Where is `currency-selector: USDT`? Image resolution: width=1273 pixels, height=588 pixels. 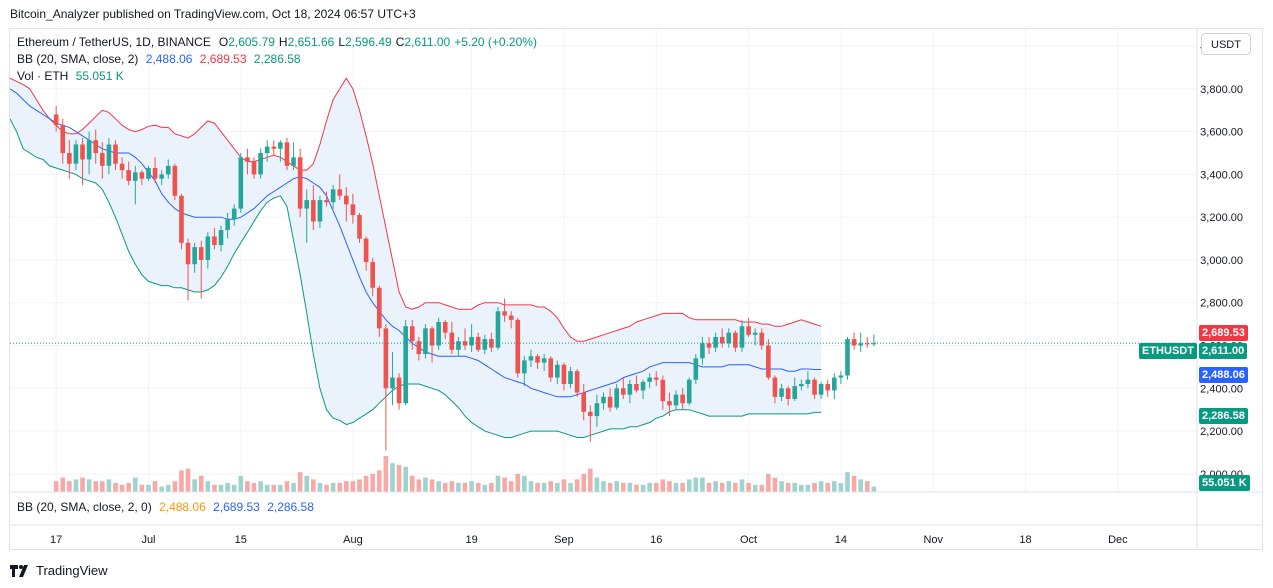 currency-selector: USDT is located at coordinates (1226, 44).